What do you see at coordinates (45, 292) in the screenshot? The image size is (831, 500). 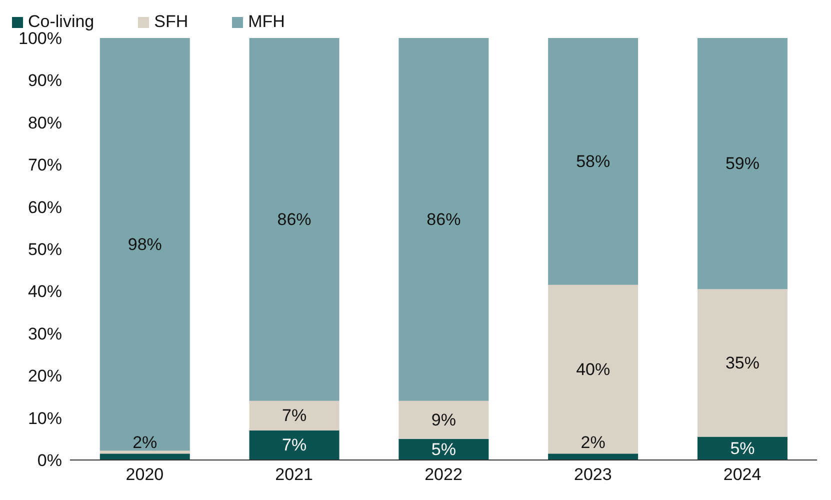 I see `y-tick-label: 40%` at bounding box center [45, 292].